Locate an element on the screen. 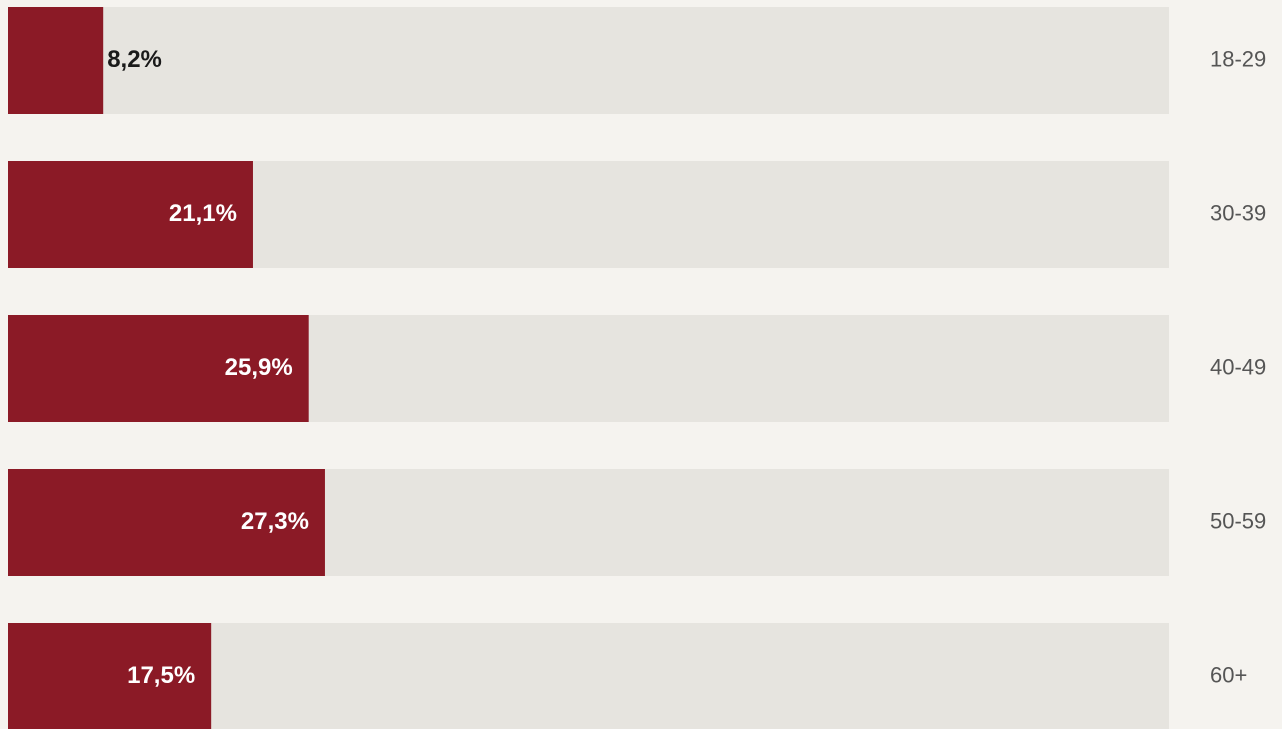 The image size is (1282, 729). category-label: 18-29 is located at coordinates (1238, 58).